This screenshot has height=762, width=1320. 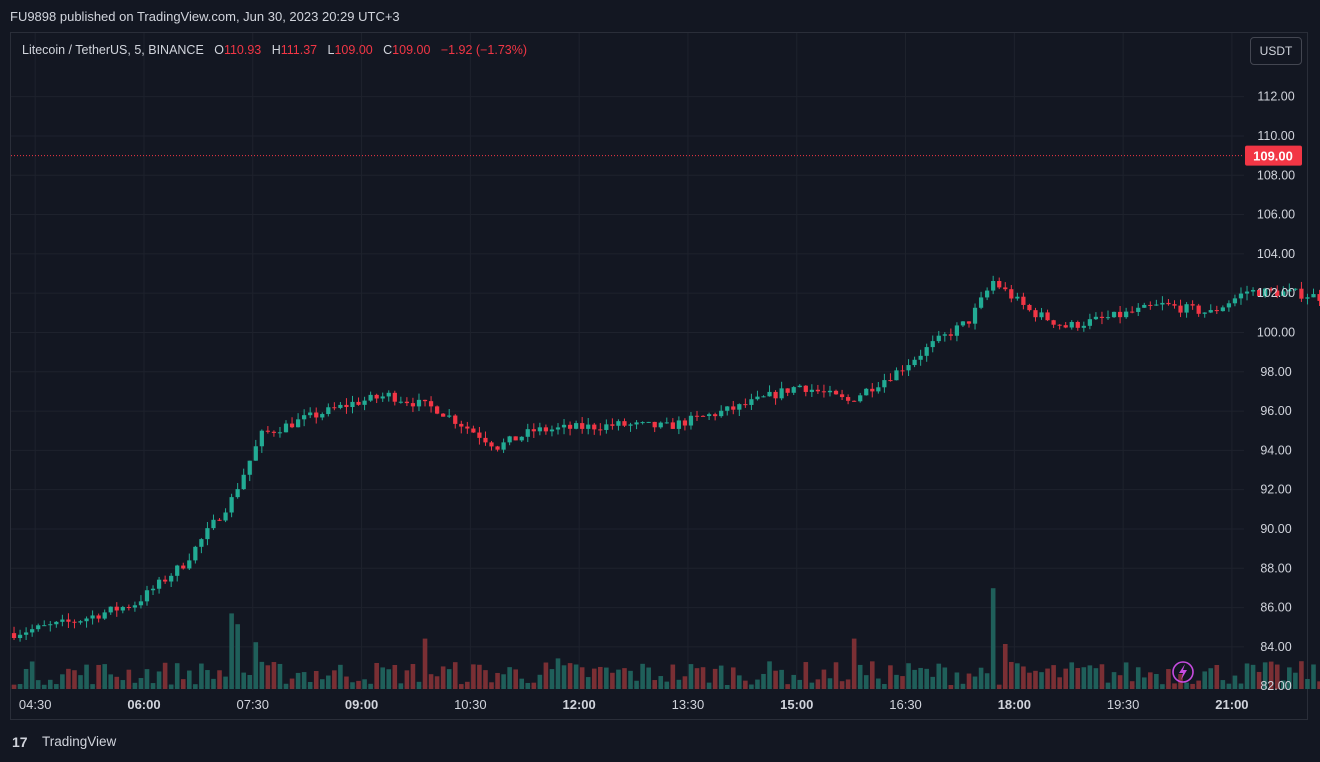 What do you see at coordinates (113, 50) in the screenshot?
I see `symbol-name: Litecoin / TetherUS, 5, BINANCE` at bounding box center [113, 50].